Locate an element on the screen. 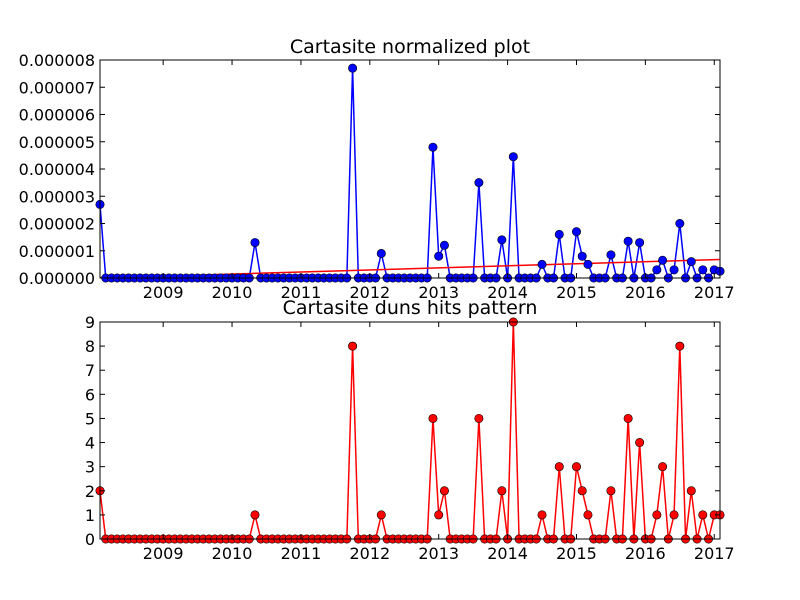 The width and height of the screenshot is (800, 600). y-tick-label: 3 is located at coordinates (90, 467).